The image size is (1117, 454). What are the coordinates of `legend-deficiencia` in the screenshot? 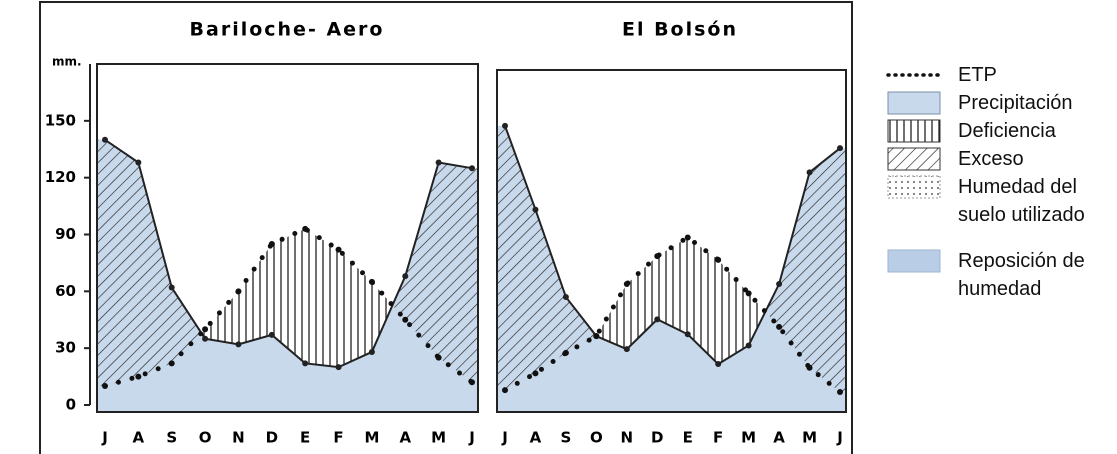 It's located at (914, 131).